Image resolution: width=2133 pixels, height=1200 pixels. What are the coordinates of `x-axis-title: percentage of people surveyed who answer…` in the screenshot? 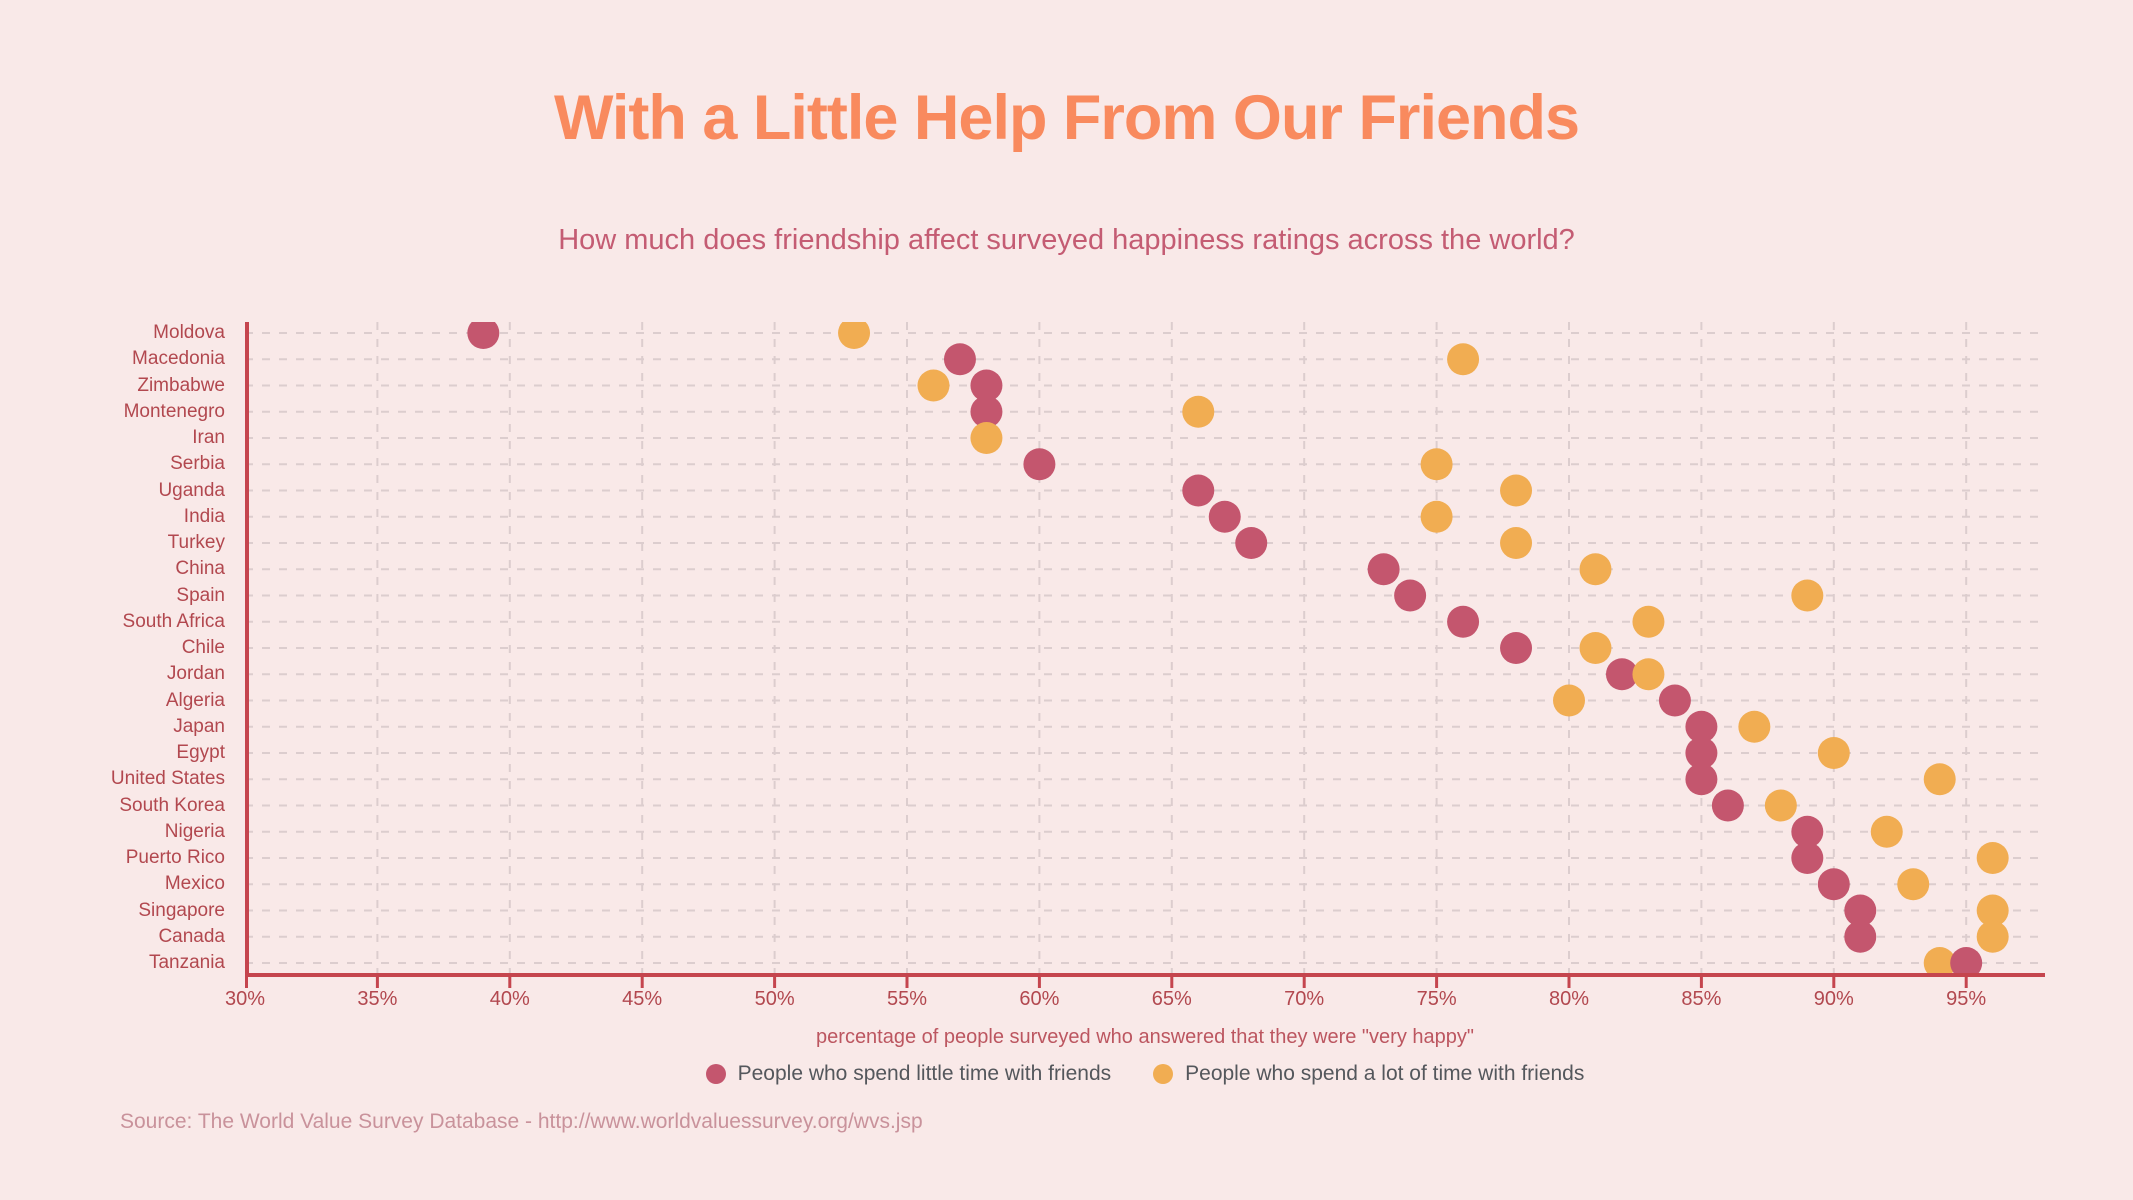 It's located at (1145, 1037).